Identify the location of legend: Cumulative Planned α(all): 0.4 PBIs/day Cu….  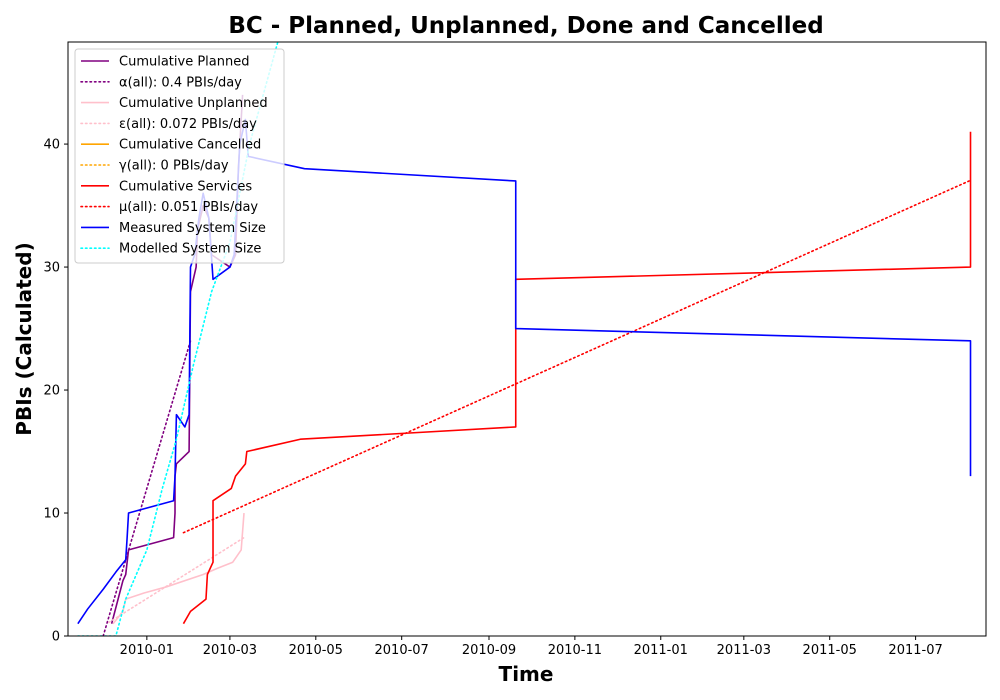
(179, 156).